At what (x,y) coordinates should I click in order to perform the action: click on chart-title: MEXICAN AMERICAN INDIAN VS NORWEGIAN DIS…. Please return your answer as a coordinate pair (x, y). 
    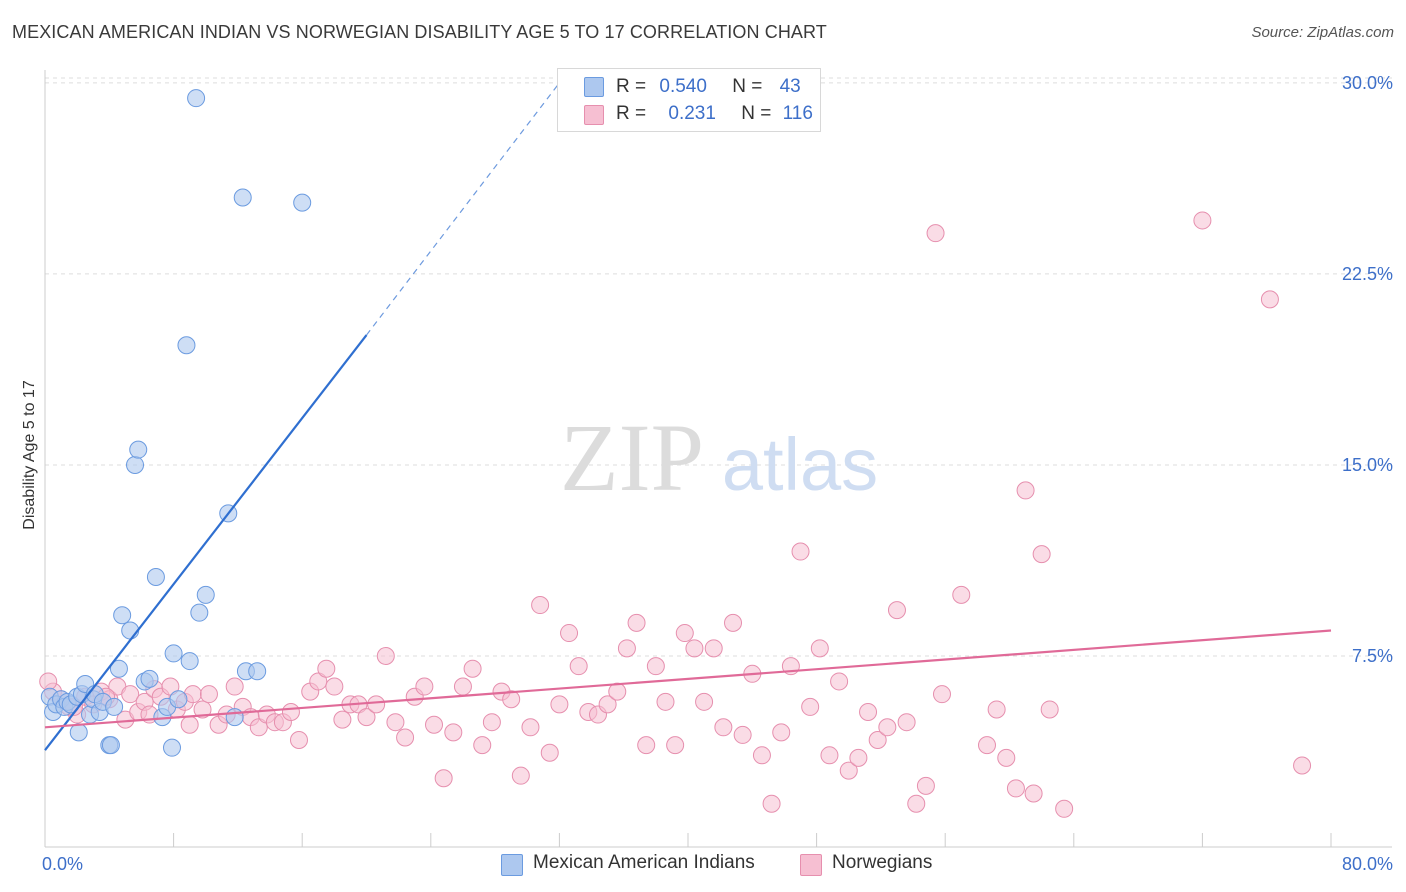
    Looking at the image, I should click on (419, 32).